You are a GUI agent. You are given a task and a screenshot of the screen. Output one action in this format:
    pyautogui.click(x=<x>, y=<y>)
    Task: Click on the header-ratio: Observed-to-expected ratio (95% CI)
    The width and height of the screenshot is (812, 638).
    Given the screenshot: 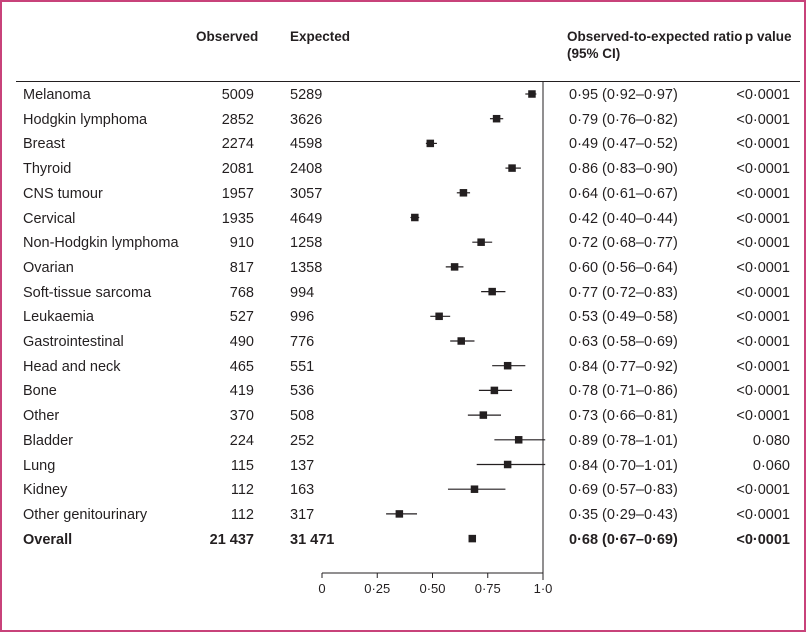 What is the action you would take?
    pyautogui.click(x=655, y=45)
    